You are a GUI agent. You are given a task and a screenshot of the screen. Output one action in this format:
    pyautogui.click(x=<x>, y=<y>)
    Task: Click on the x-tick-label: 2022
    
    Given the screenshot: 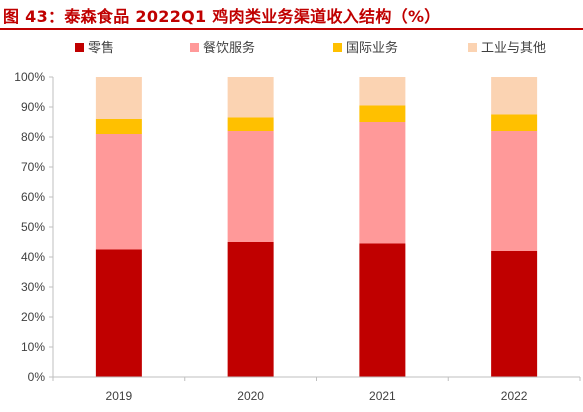 What is the action you would take?
    pyautogui.click(x=514, y=396)
    